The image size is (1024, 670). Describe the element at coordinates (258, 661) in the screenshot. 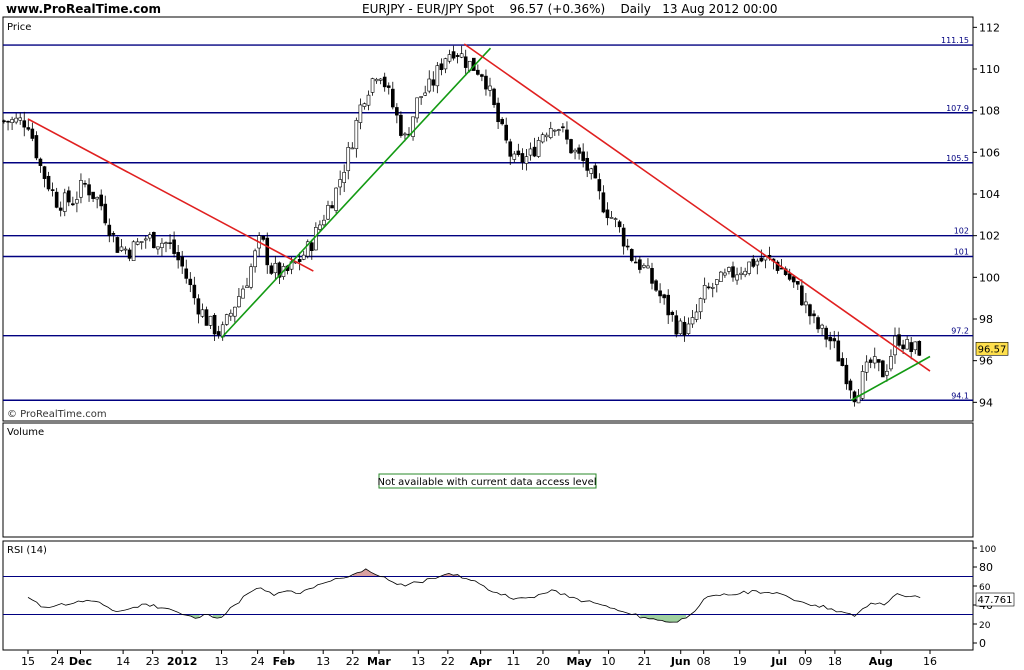

I see `time-tick-label: 24` at that location.